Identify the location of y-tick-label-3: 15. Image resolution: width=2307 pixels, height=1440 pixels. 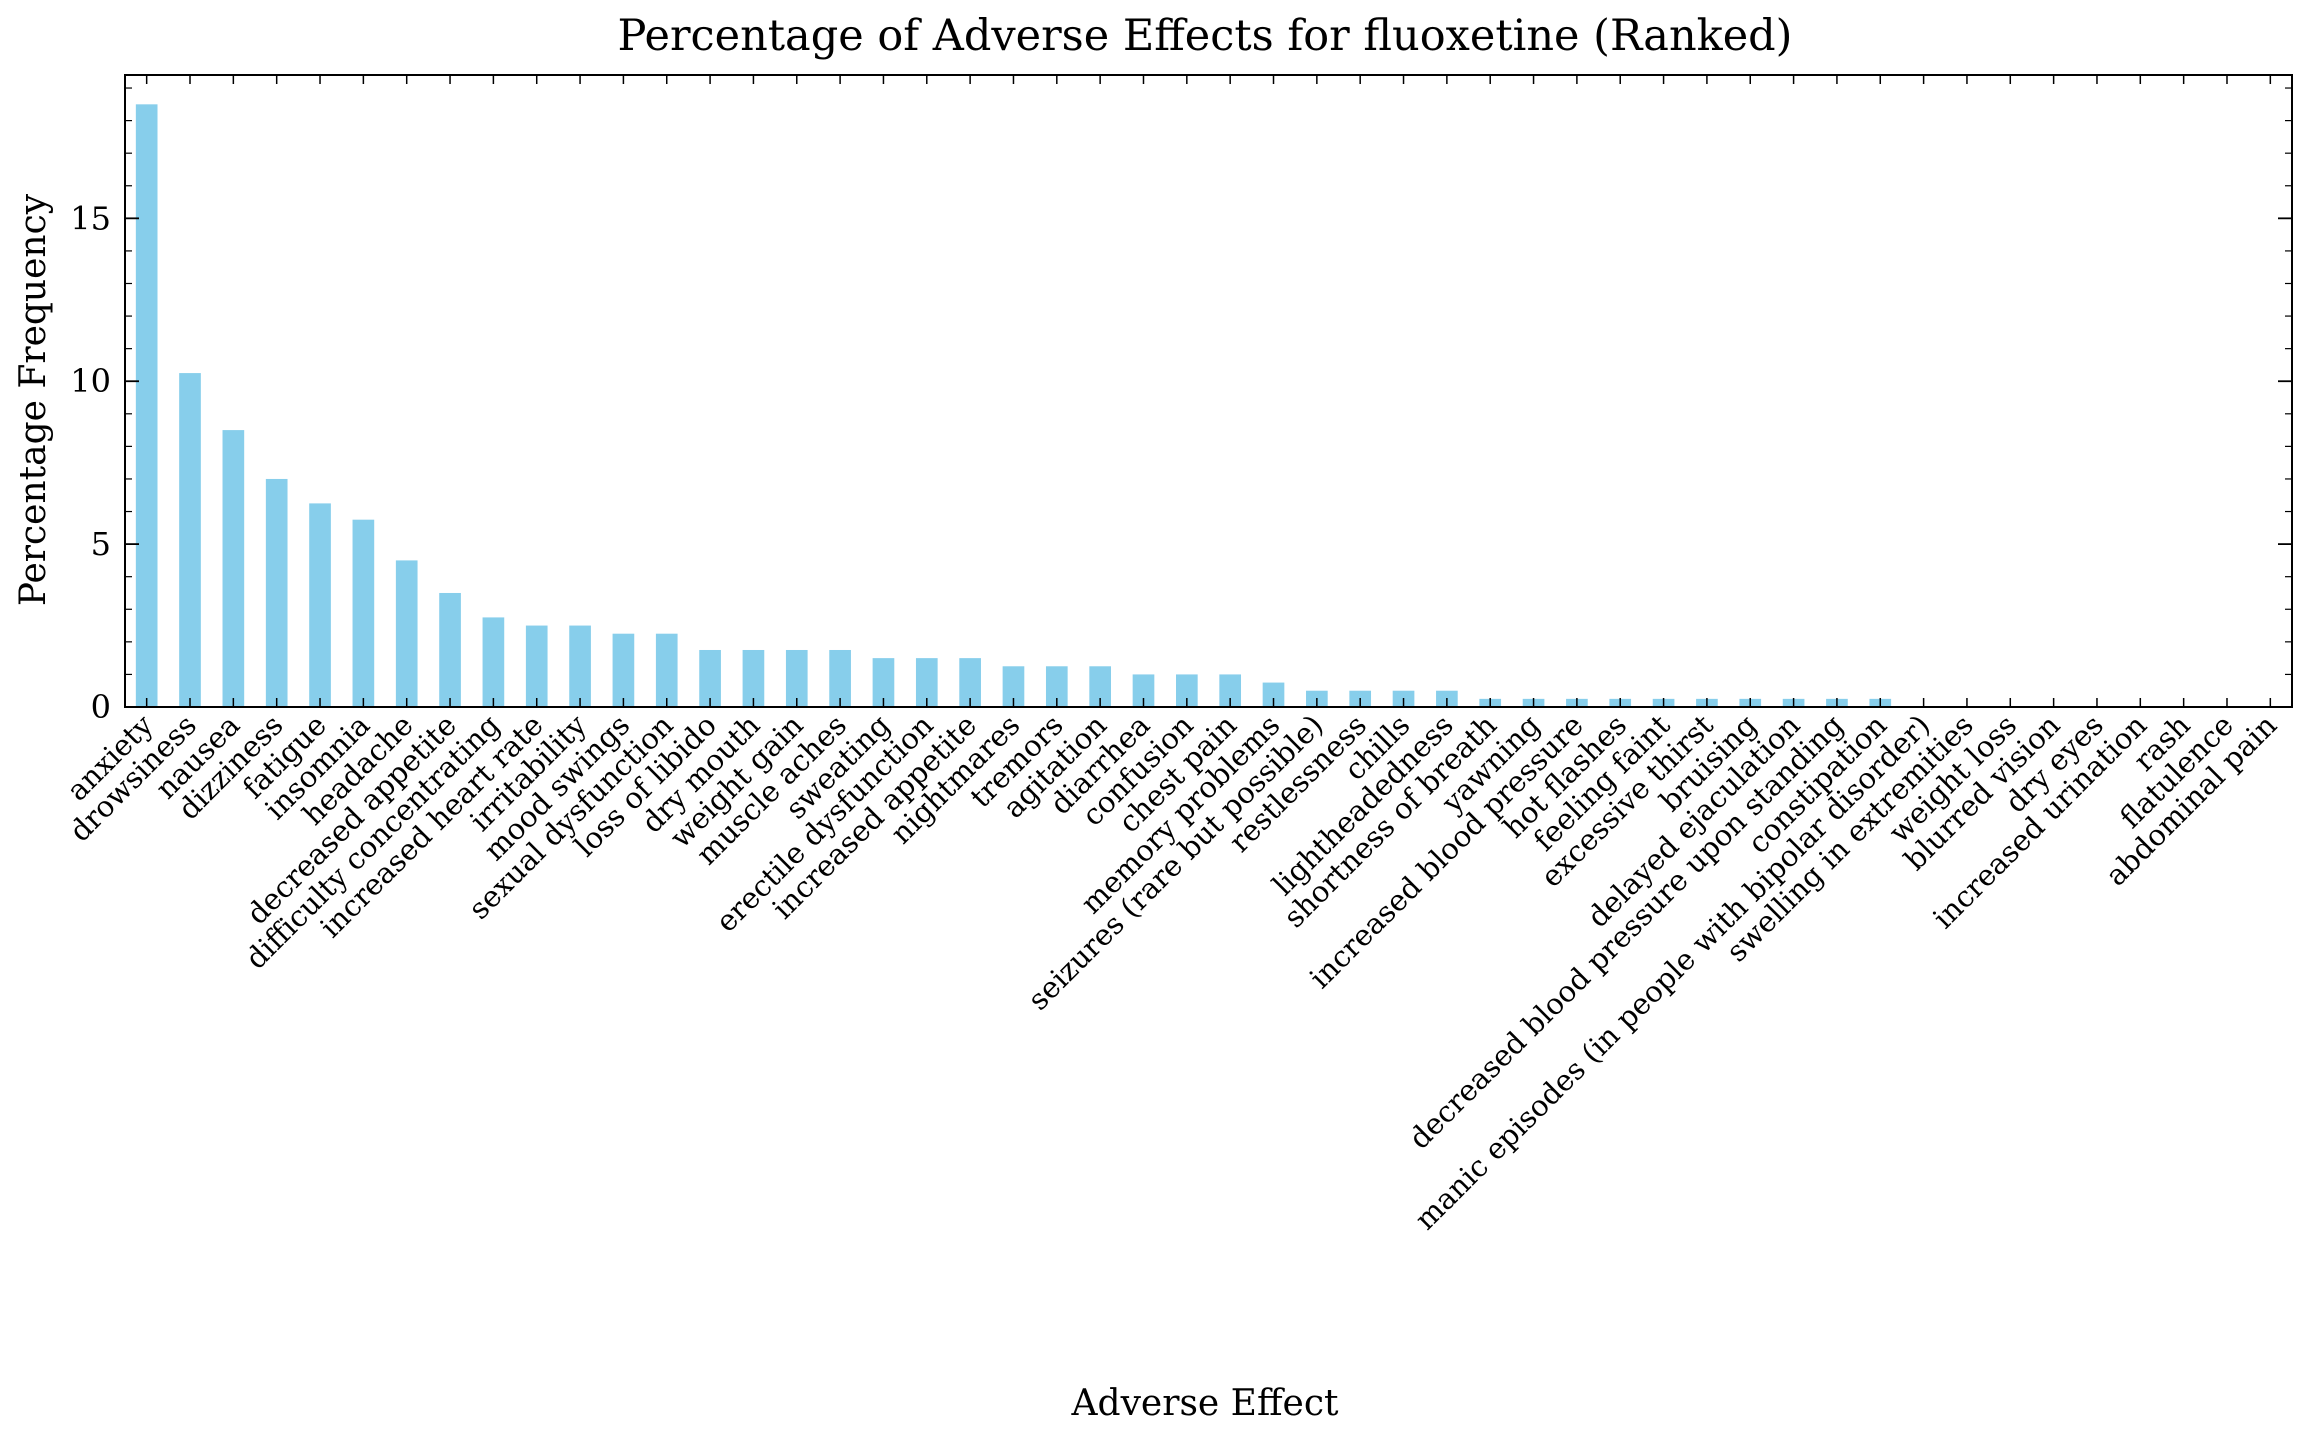
(90, 218).